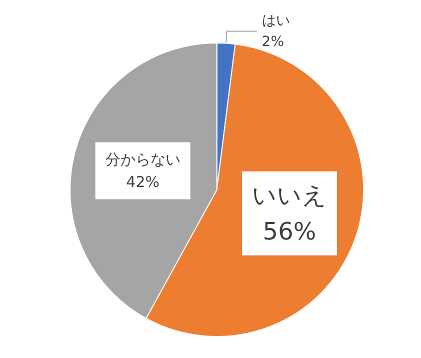 This screenshot has height=358, width=421. I want to click on slice-label: いいえ, so click(289, 195).